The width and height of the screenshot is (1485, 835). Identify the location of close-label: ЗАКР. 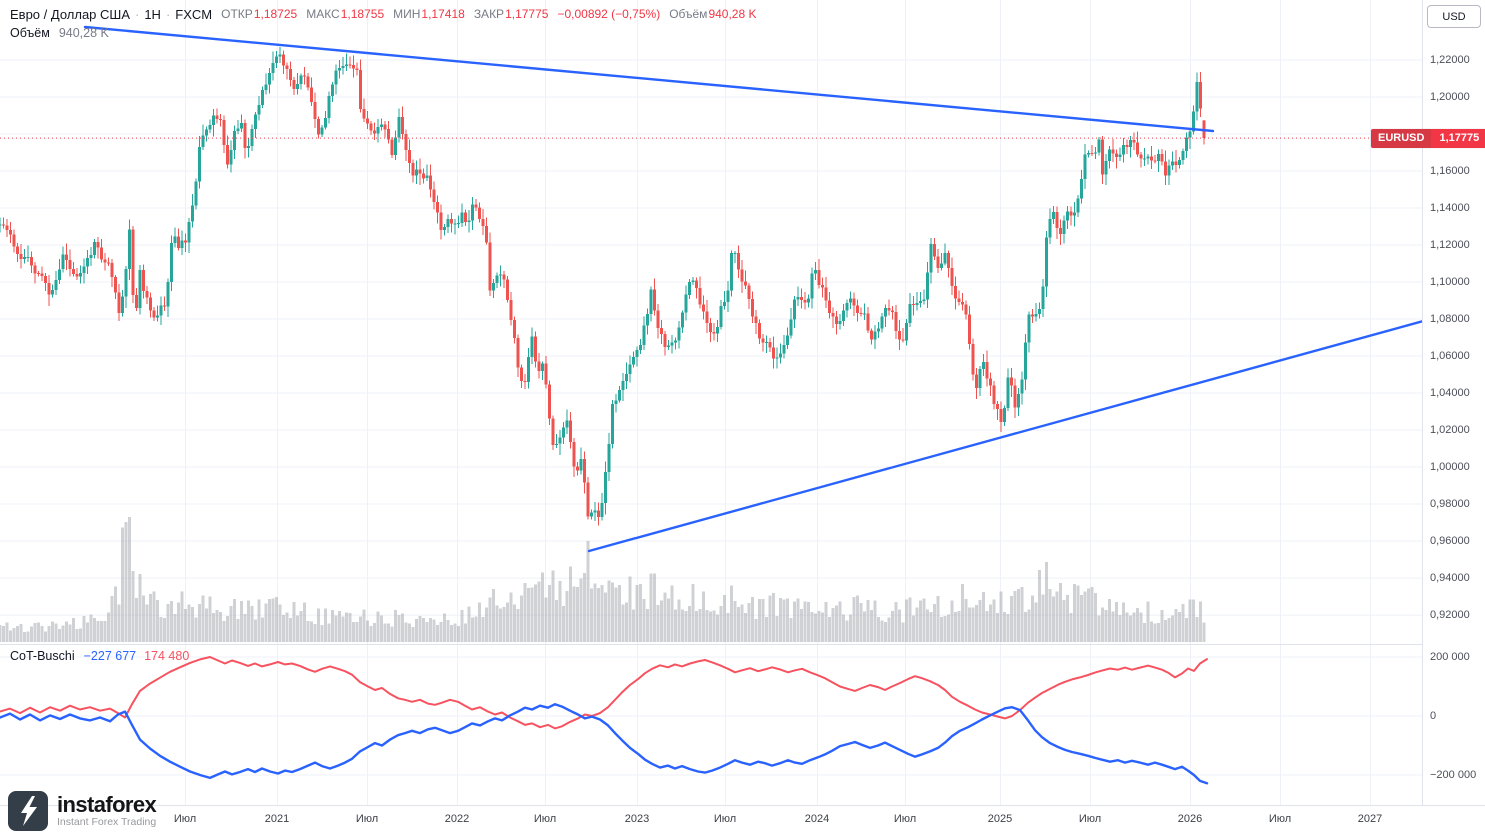
(489, 14).